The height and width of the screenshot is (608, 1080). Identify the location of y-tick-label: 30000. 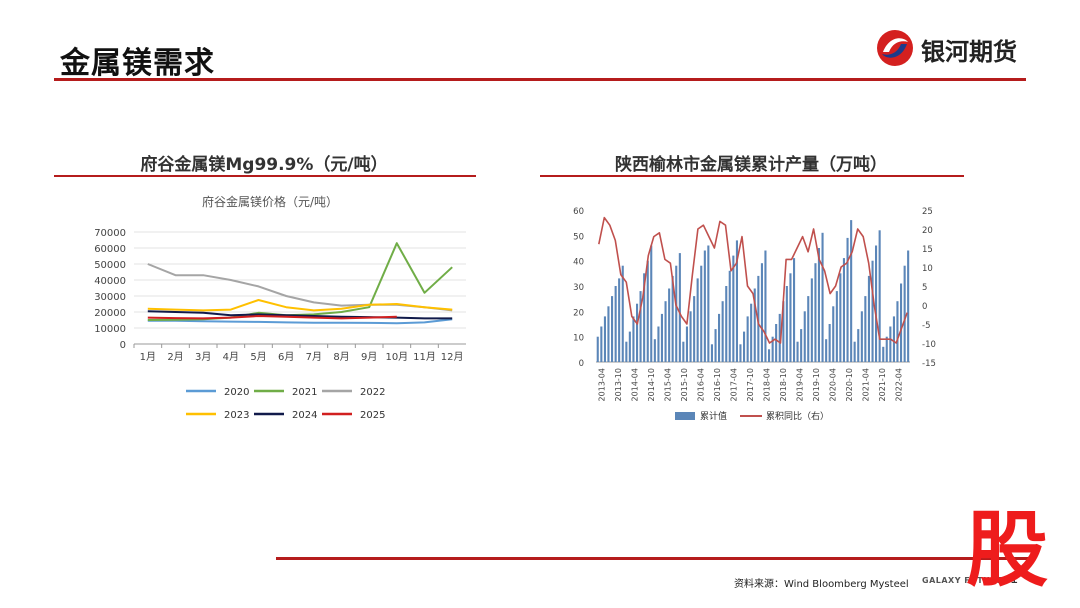
(110, 297).